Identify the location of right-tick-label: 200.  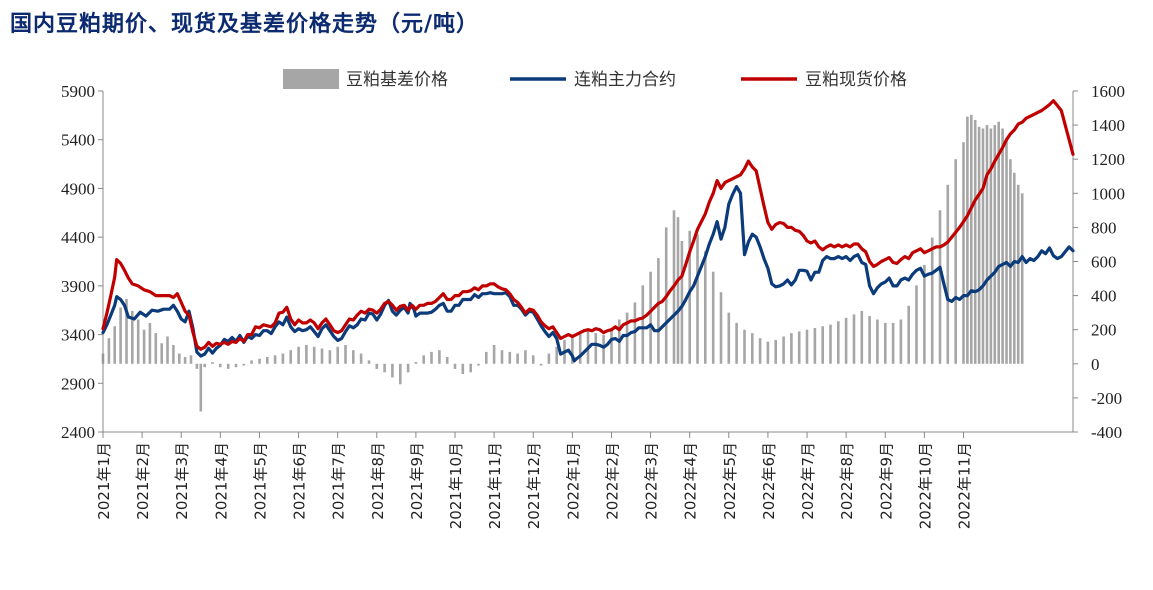
(1104, 330).